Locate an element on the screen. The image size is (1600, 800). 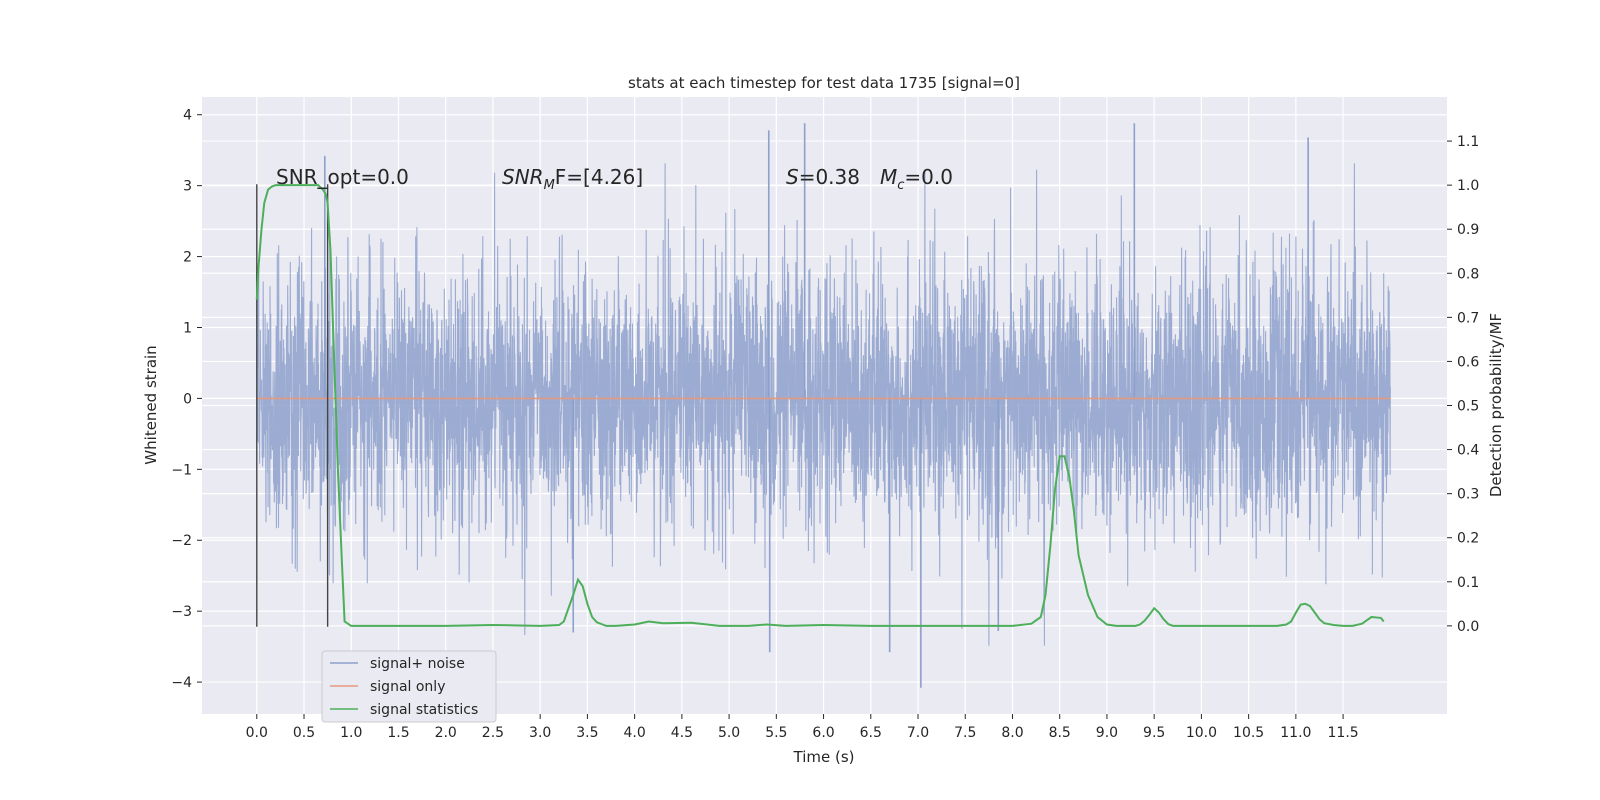
annotation-mc-sub: c is located at coordinates (900, 185).